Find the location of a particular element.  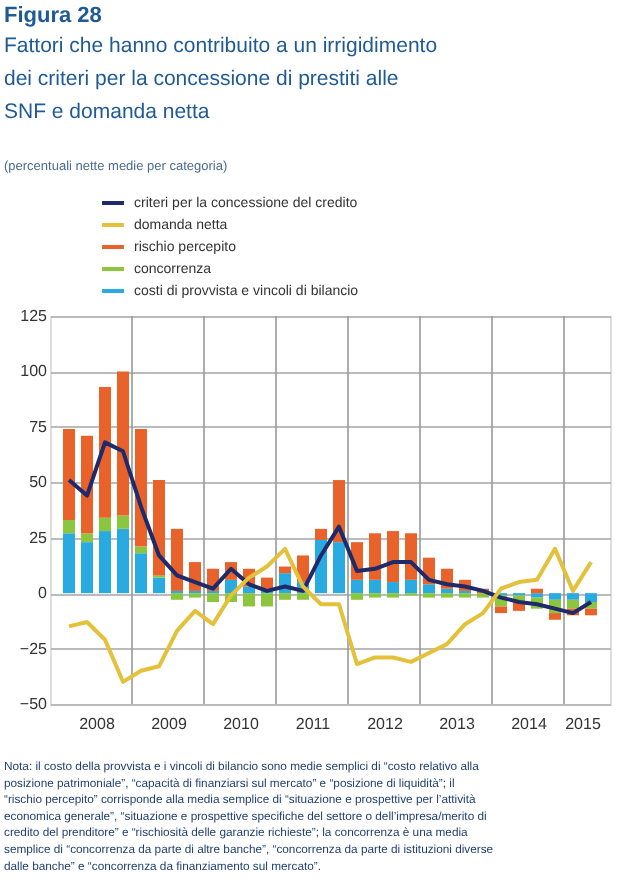

y-tick-label: 0 is located at coordinates (43, 593).